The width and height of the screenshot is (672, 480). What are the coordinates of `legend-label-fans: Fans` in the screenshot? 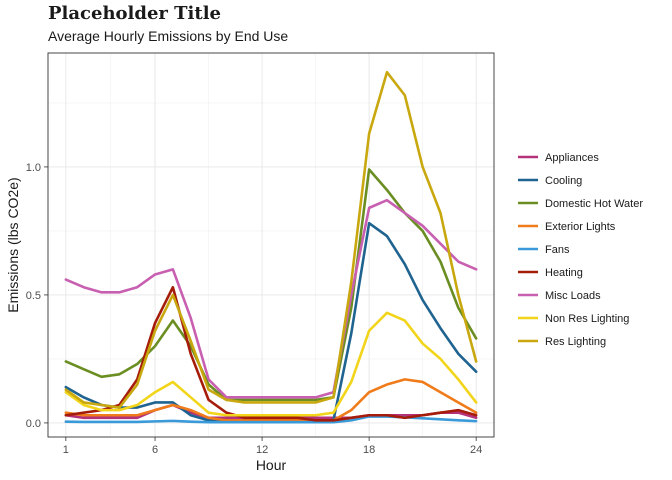 It's located at (557, 250).